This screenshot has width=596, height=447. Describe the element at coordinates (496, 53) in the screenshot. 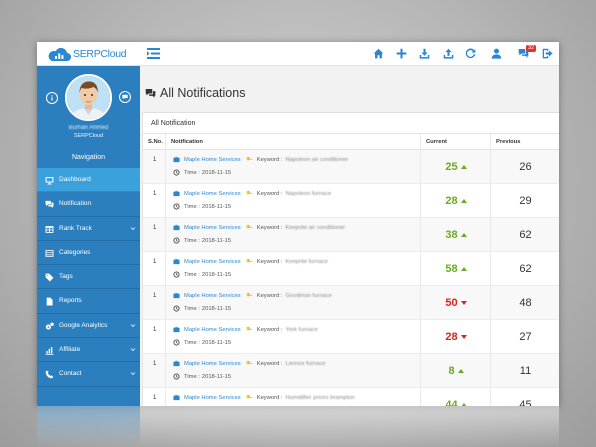

I see `user-icon` at that location.